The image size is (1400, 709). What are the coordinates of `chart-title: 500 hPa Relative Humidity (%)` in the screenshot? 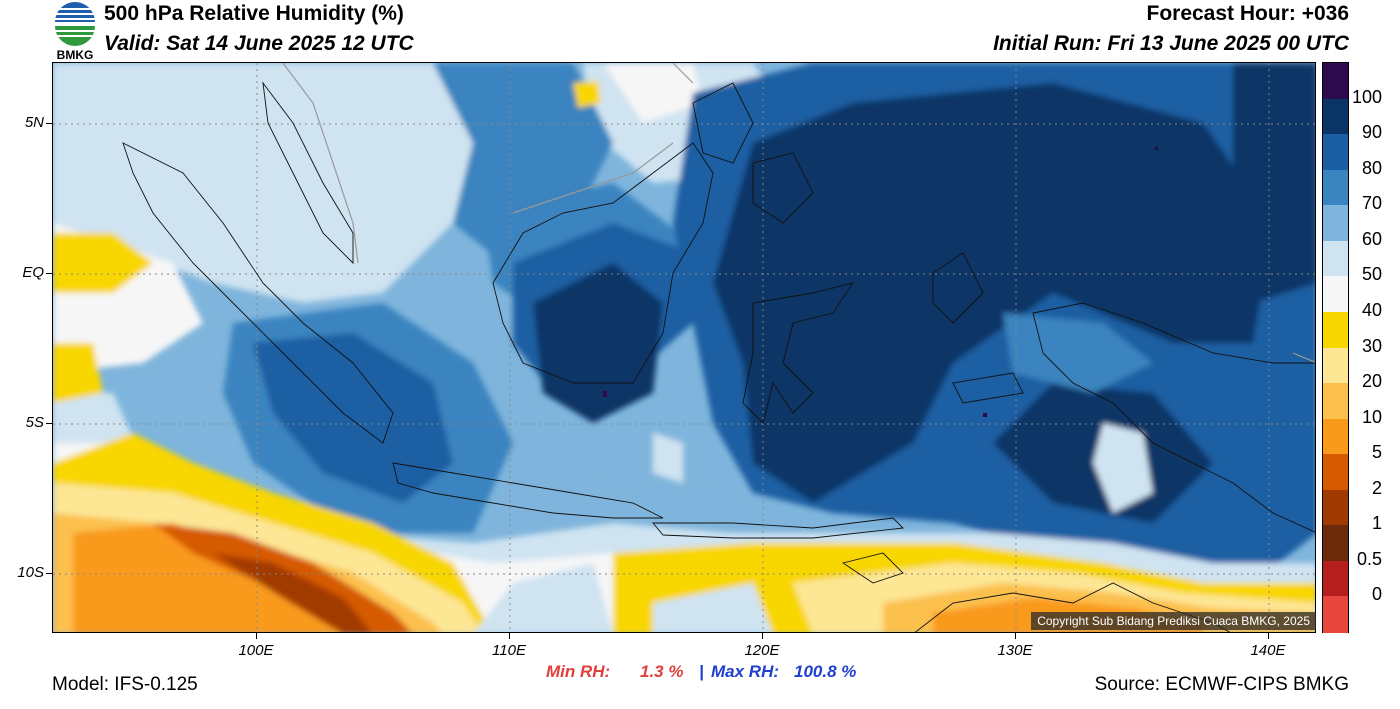 It's located at (254, 13).